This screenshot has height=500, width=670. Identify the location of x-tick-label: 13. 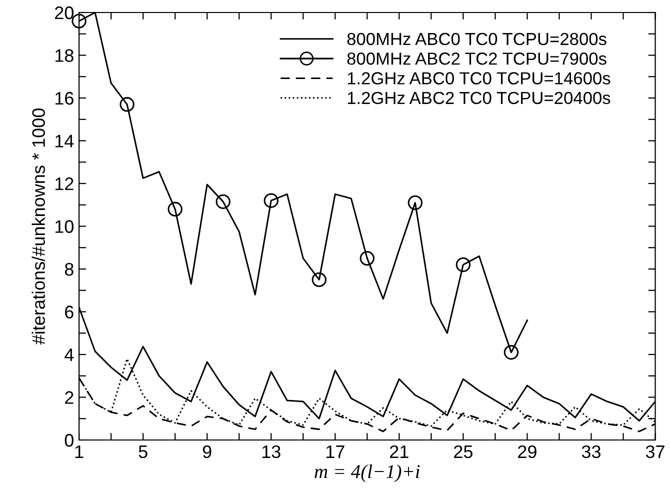
(271, 451).